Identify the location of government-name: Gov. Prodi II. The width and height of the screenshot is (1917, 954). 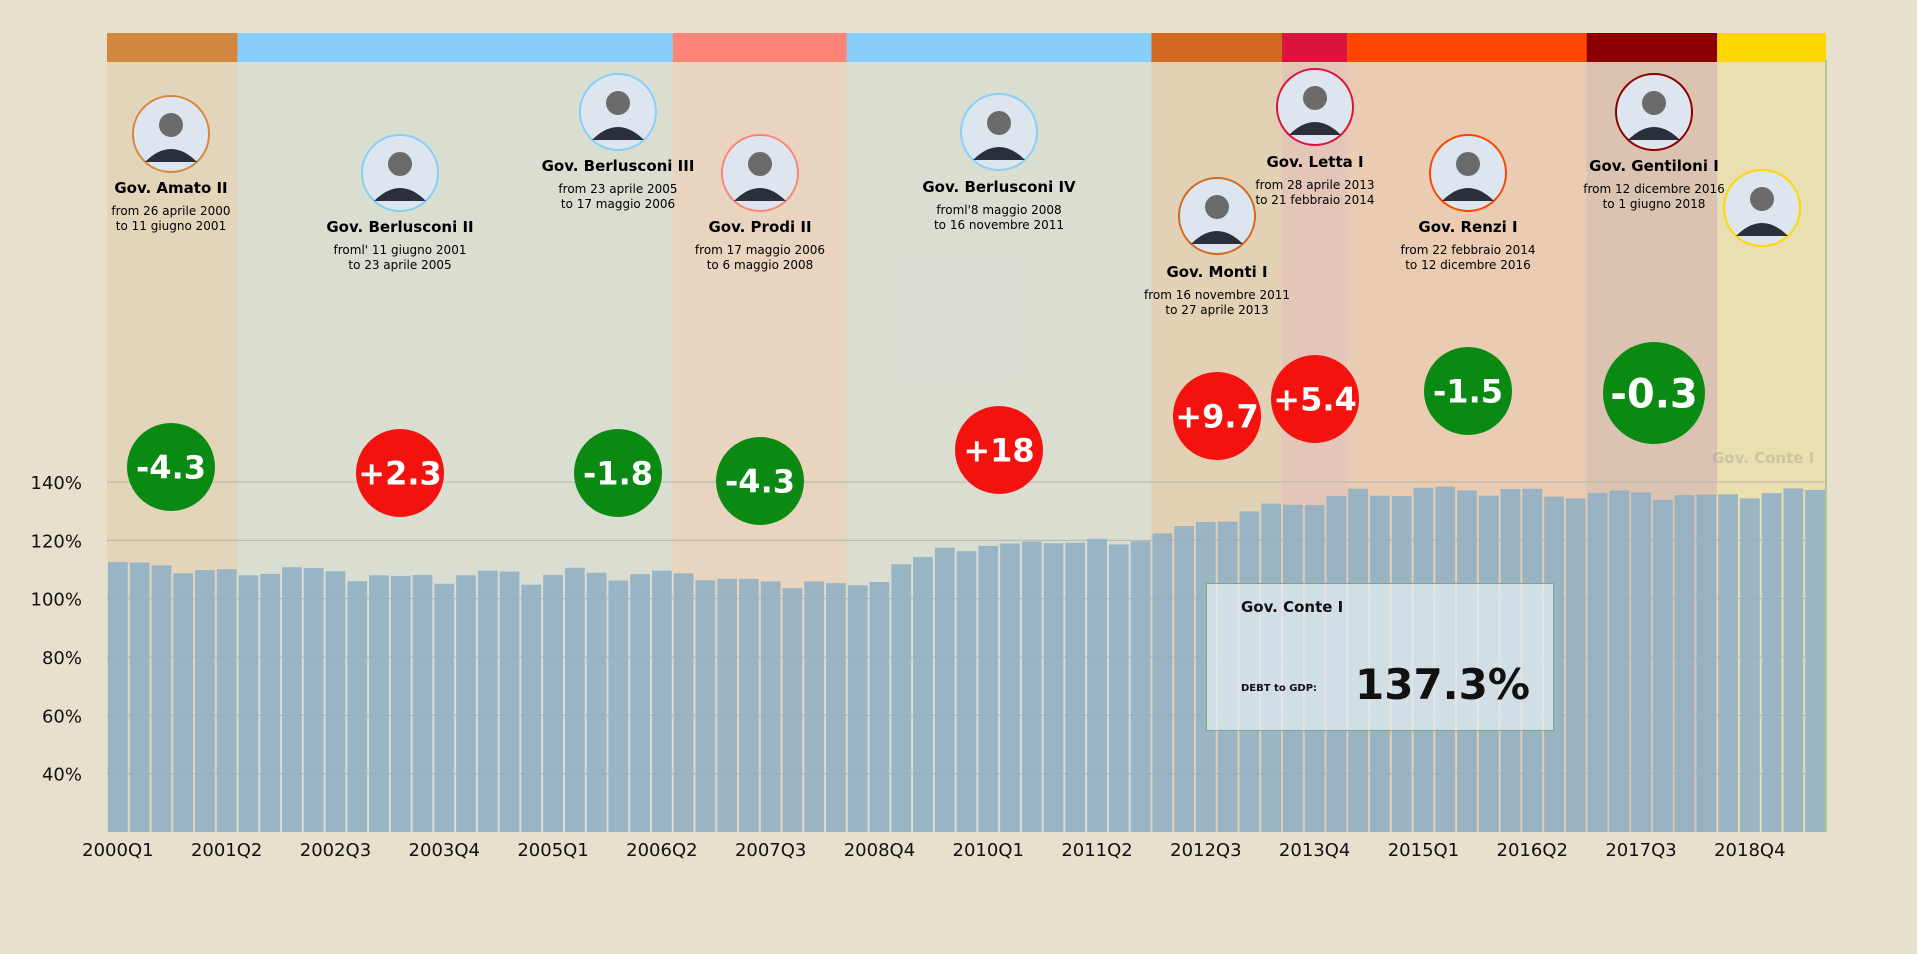
(759, 227).